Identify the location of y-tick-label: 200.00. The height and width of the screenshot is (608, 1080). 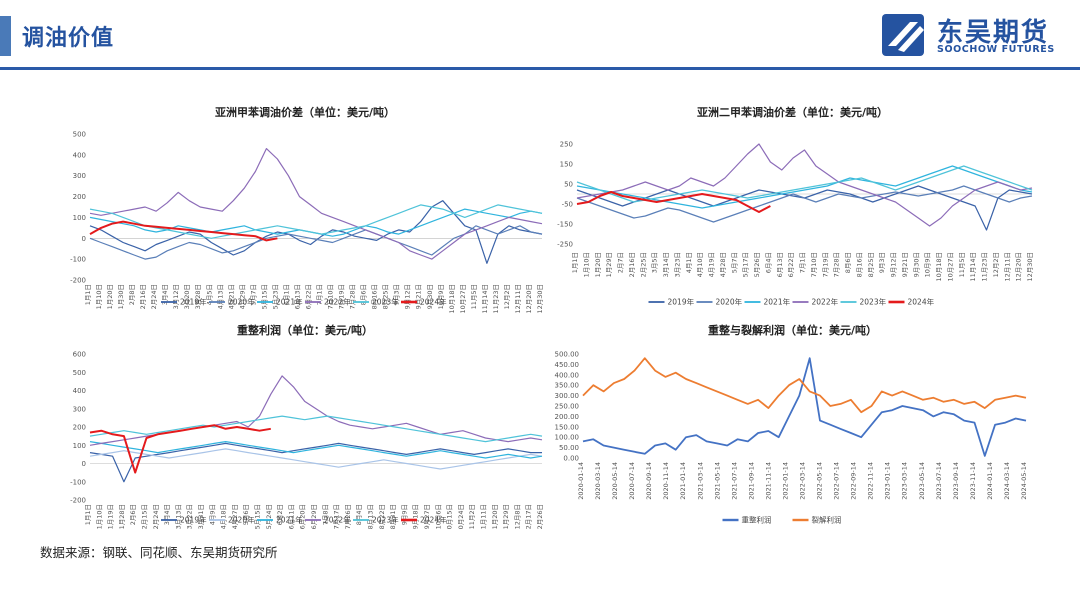
(567, 417).